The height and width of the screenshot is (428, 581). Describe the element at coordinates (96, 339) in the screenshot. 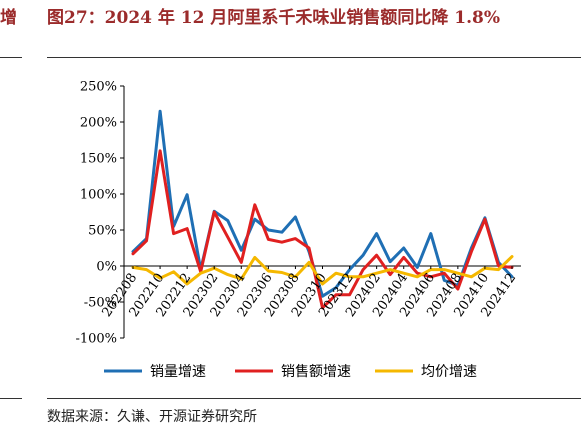

I see `y-tick-label: -100%` at that location.